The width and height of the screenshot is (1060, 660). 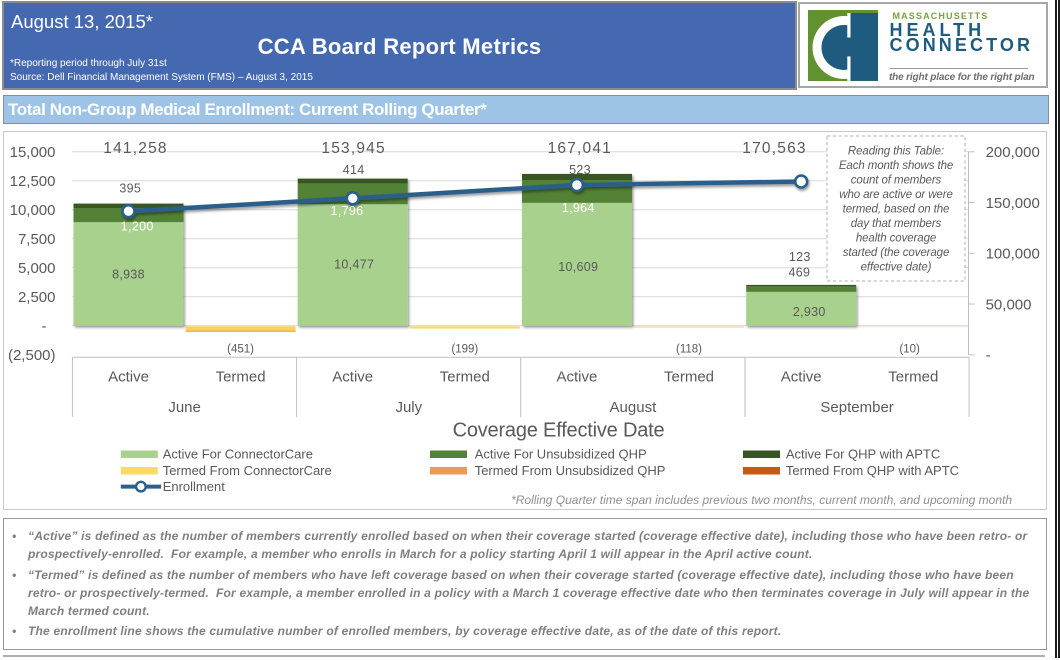 I want to click on svg-text: 523, so click(x=580, y=170).